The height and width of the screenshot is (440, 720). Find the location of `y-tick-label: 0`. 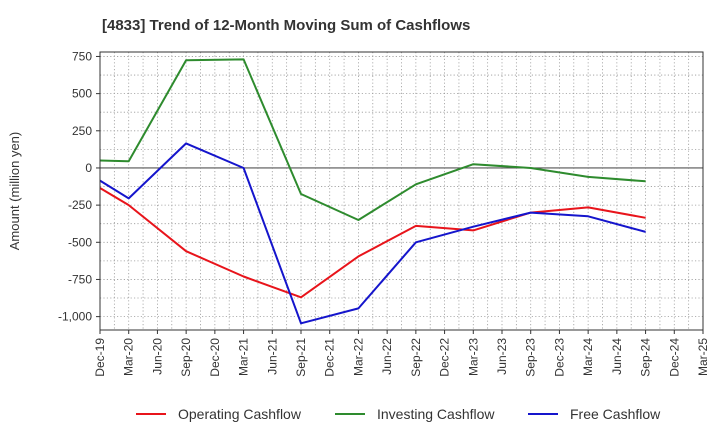

y-tick-label: 0 is located at coordinates (88, 168).